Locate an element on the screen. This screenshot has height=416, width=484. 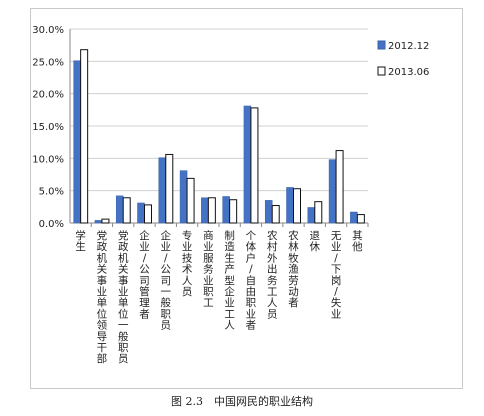
x-category-label: 农村外出务工人员 is located at coordinates (272, 274).